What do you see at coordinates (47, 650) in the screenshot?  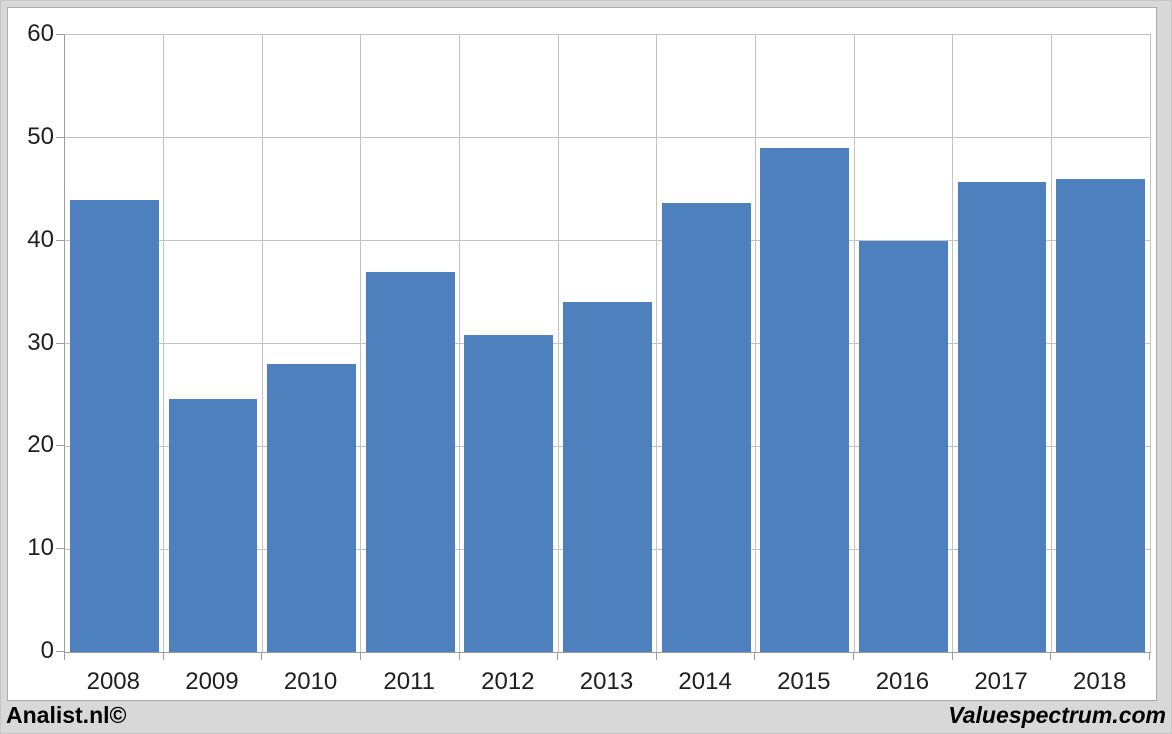 I see `y-axis-label-0: 0` at bounding box center [47, 650].